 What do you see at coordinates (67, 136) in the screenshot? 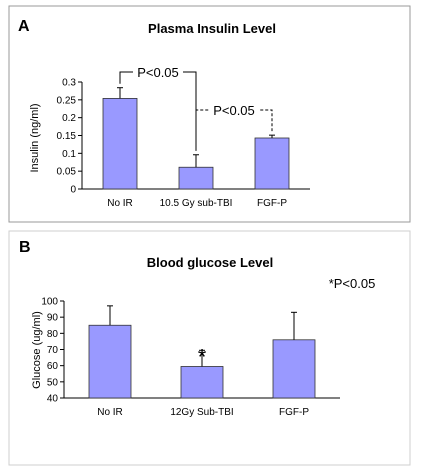
I see `panel-a-y-tick-label: 0.15` at bounding box center [67, 136].